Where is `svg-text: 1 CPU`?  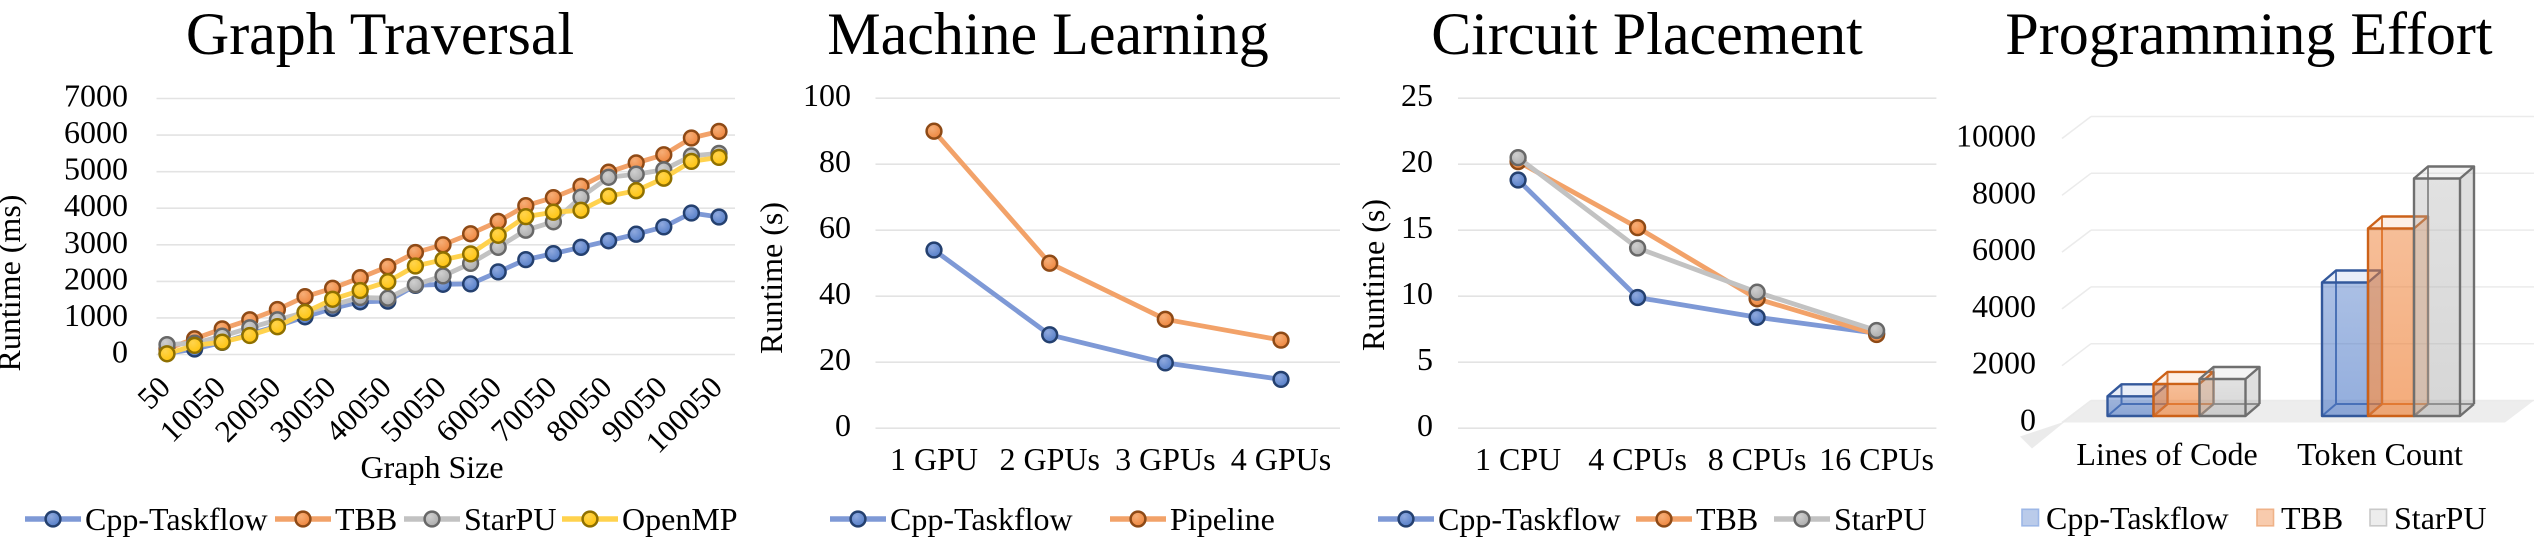
svg-text: 1 CPU is located at coordinates (1518, 459).